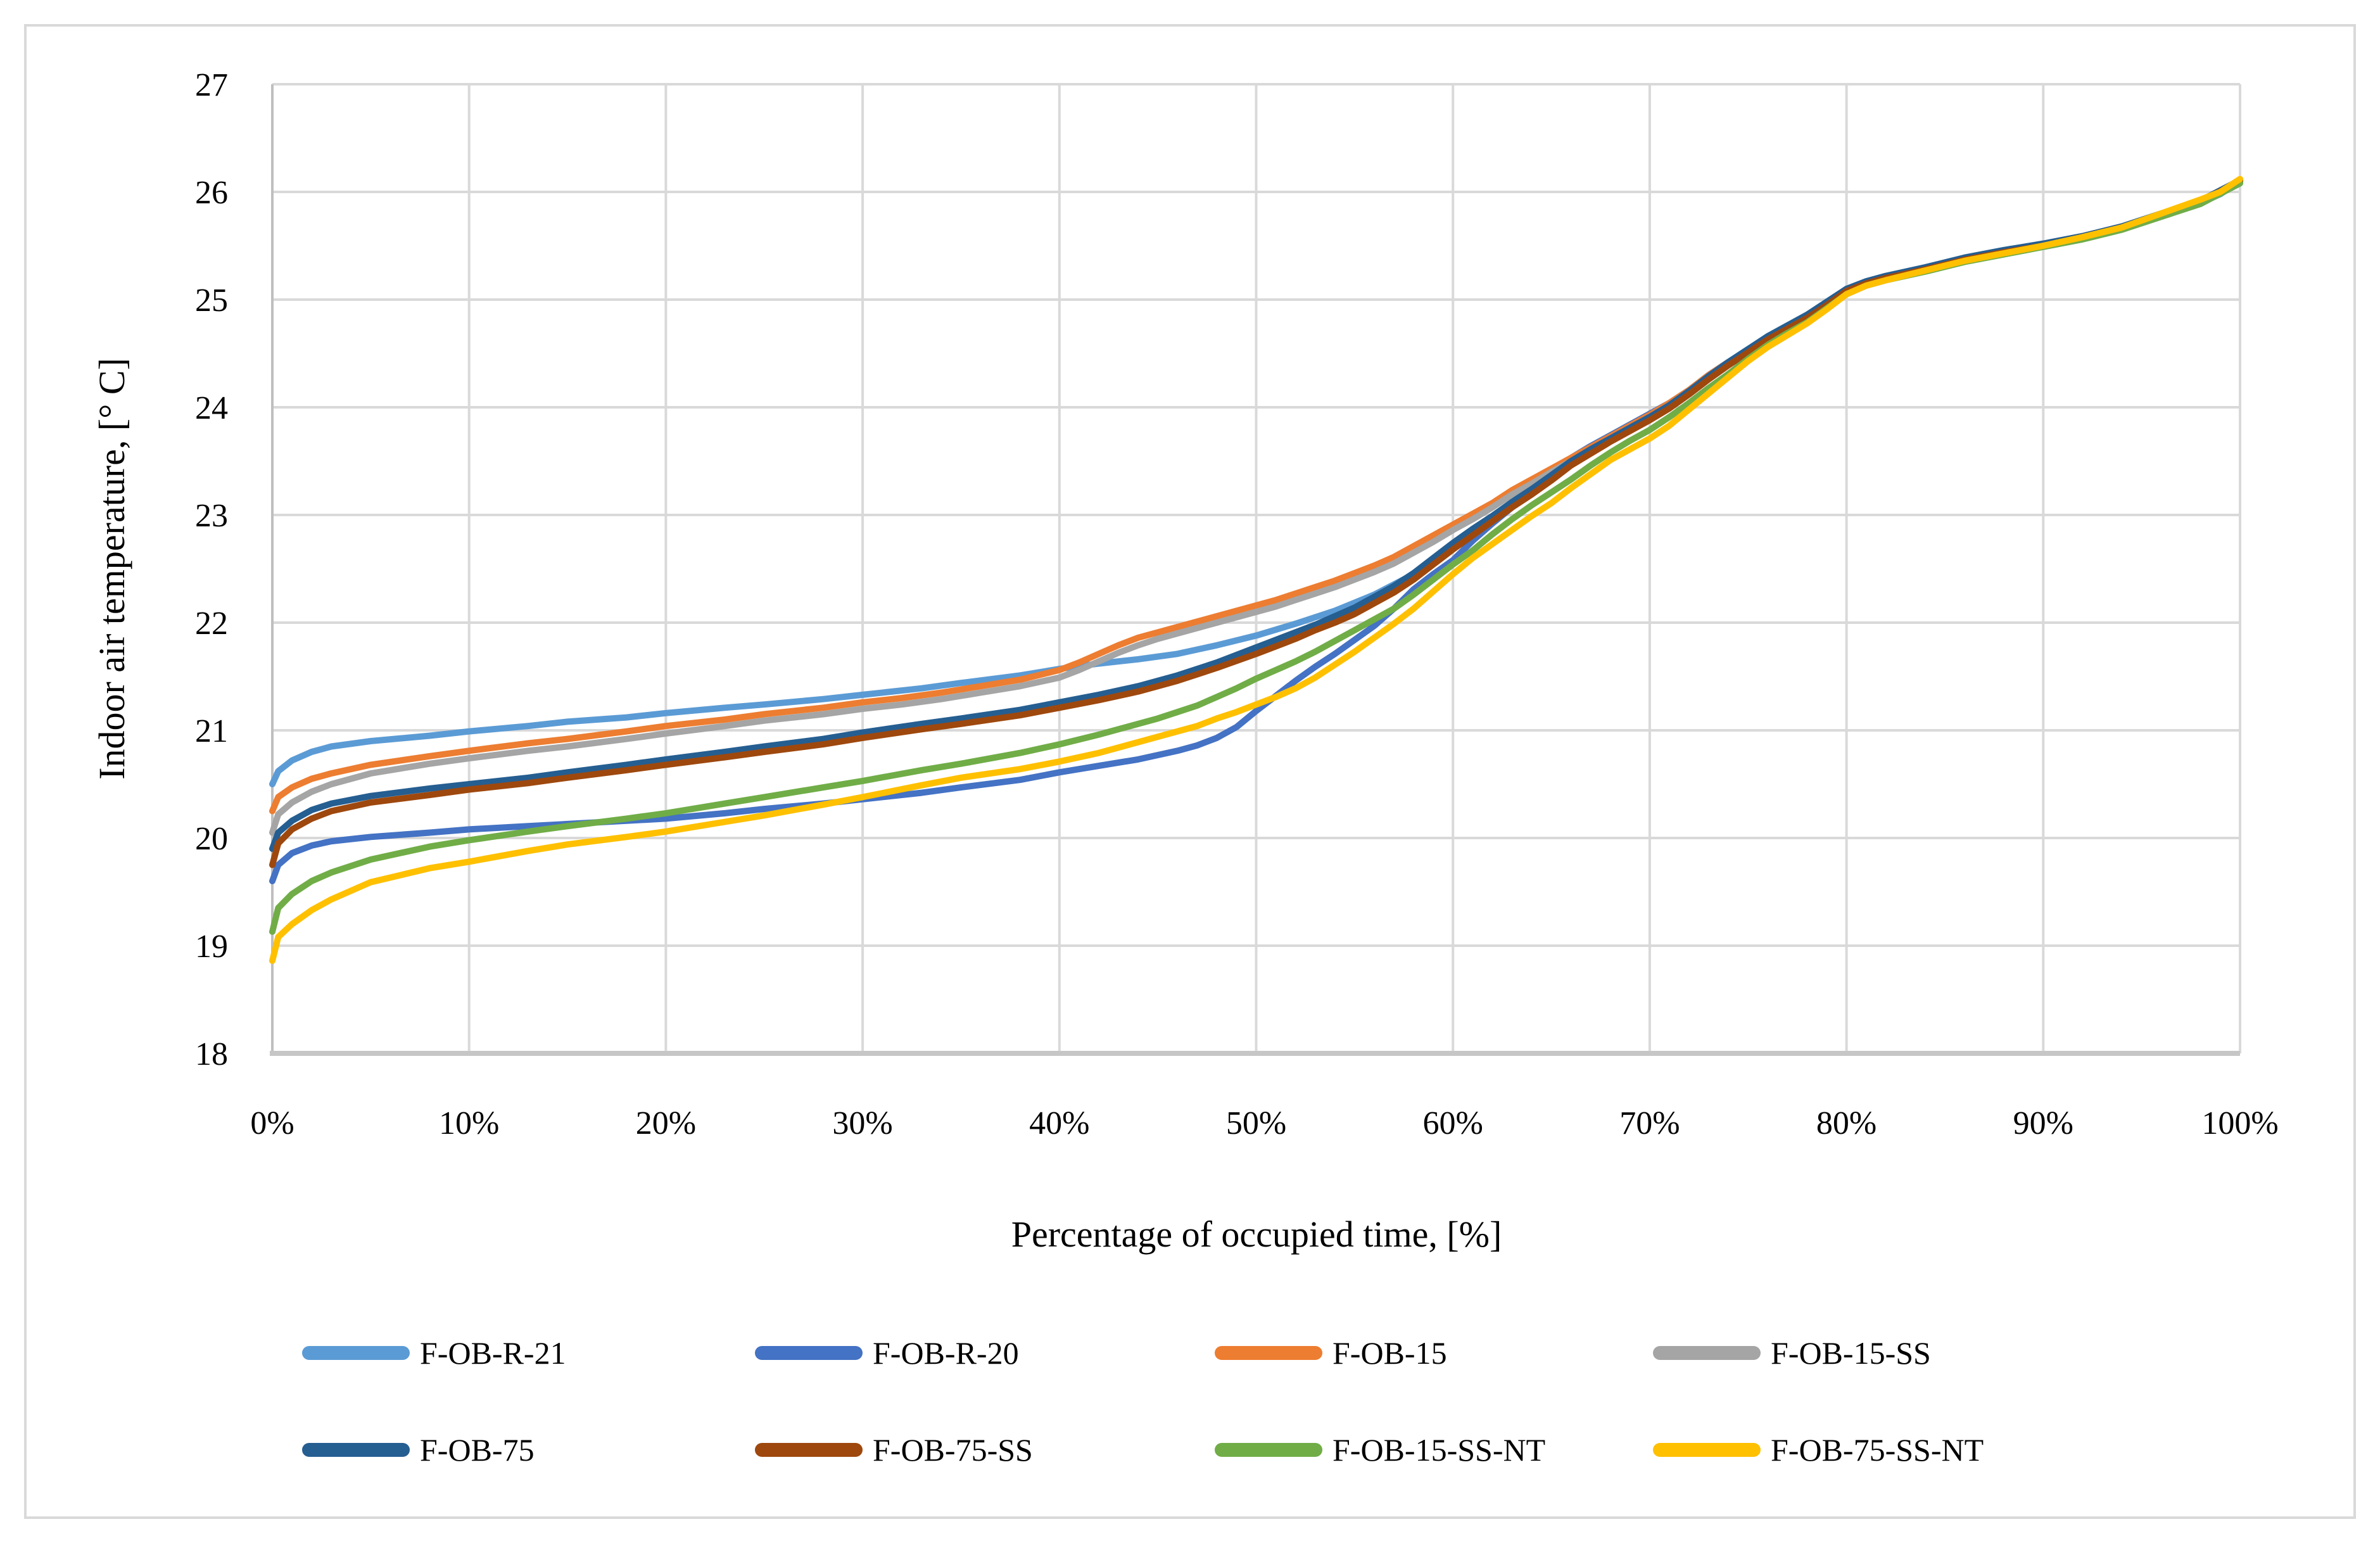 The width and height of the screenshot is (2380, 1543). What do you see at coordinates (111, 569) in the screenshot?
I see `y-axis-title: Indoor air temperature, [° C]` at bounding box center [111, 569].